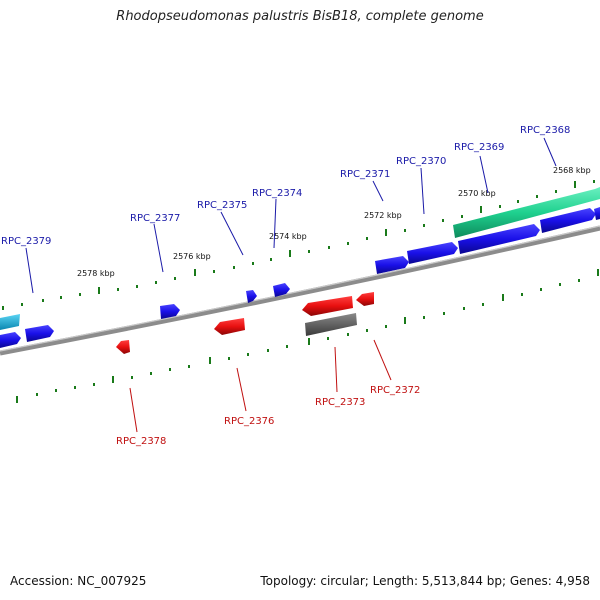 Image resolution: width=600 pixels, height=600 pixels. I want to click on label-rpc-2377: RPC_2377, so click(155, 218).